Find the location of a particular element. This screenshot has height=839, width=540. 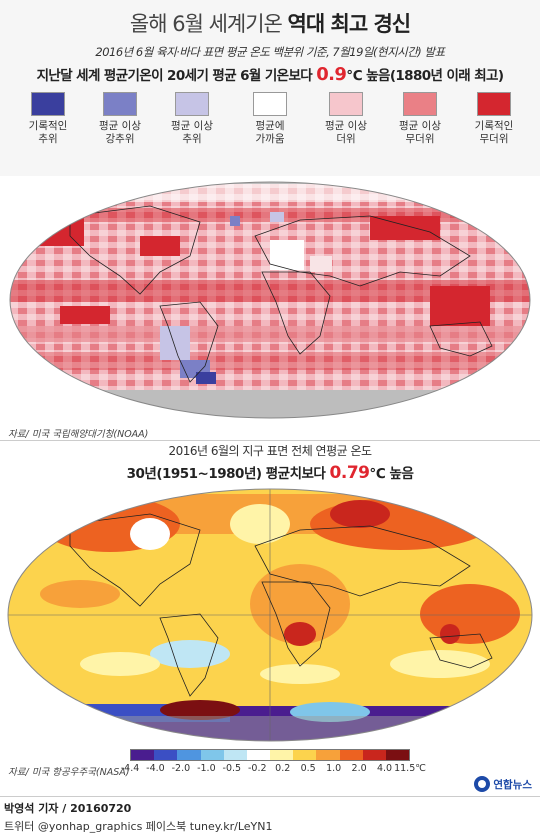

title-prefix: 올해 6월 세계기온 is located at coordinates (208, 24).